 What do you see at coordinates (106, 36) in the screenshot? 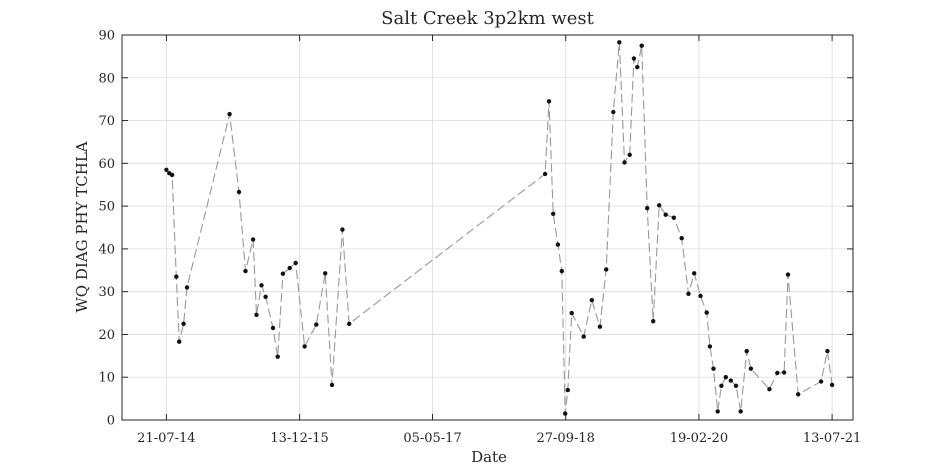
I see `y-tick-label: 90` at bounding box center [106, 36].